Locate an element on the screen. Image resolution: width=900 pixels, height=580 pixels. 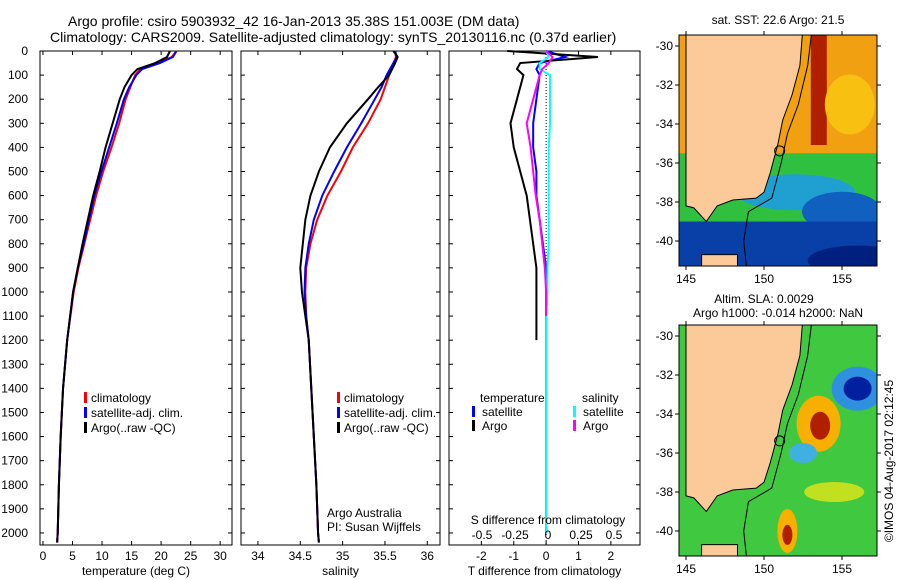
argo-position-marker is located at coordinates (780, 151).